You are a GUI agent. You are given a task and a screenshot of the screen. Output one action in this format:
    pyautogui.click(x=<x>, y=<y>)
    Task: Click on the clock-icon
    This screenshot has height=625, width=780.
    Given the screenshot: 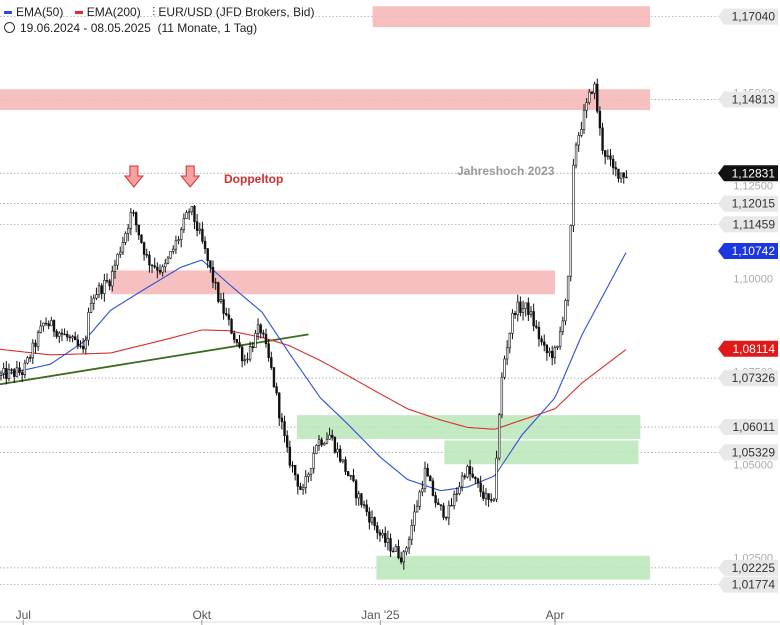 What is the action you would take?
    pyautogui.click(x=9, y=28)
    